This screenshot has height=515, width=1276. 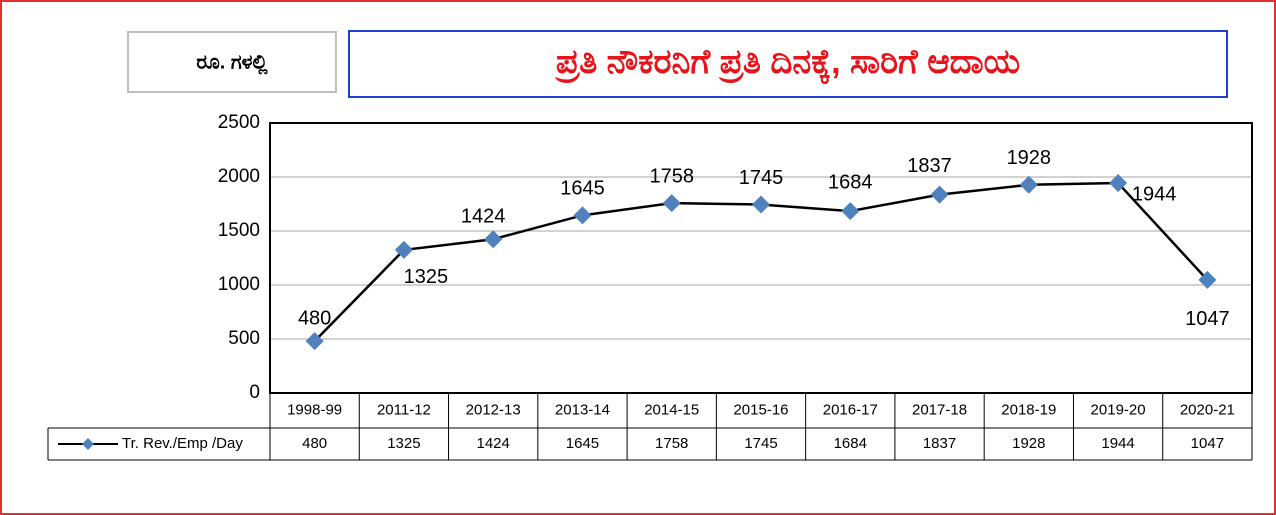 I want to click on table-value: 1745, so click(x=760, y=443).